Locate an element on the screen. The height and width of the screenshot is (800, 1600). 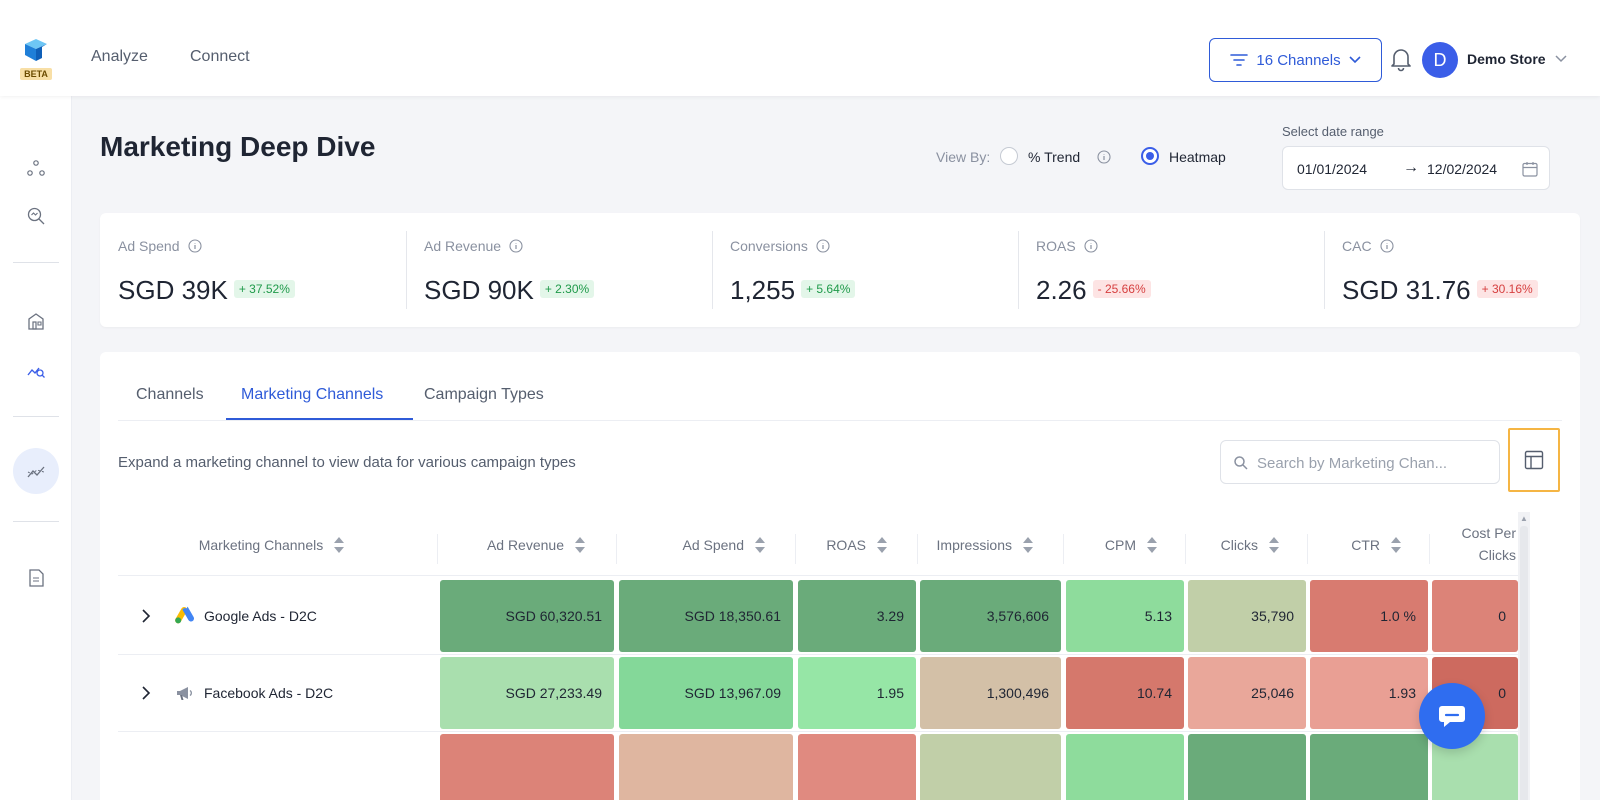
kpi-change-badge: + 2.30% is located at coordinates (567, 289).